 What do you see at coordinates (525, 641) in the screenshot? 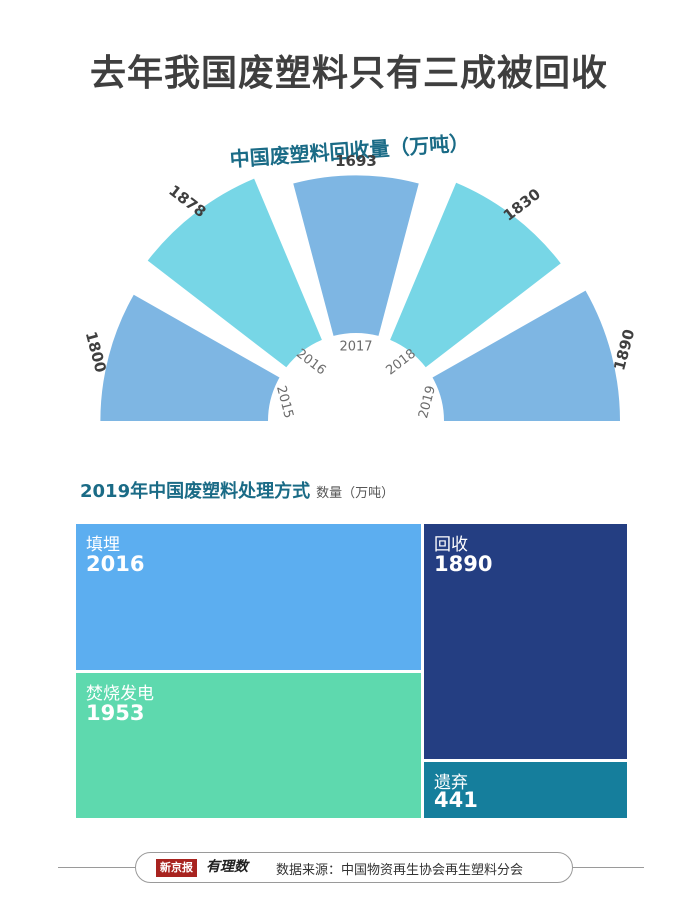
I see `treemap-cell-recycling: 回收 1890` at bounding box center [525, 641].